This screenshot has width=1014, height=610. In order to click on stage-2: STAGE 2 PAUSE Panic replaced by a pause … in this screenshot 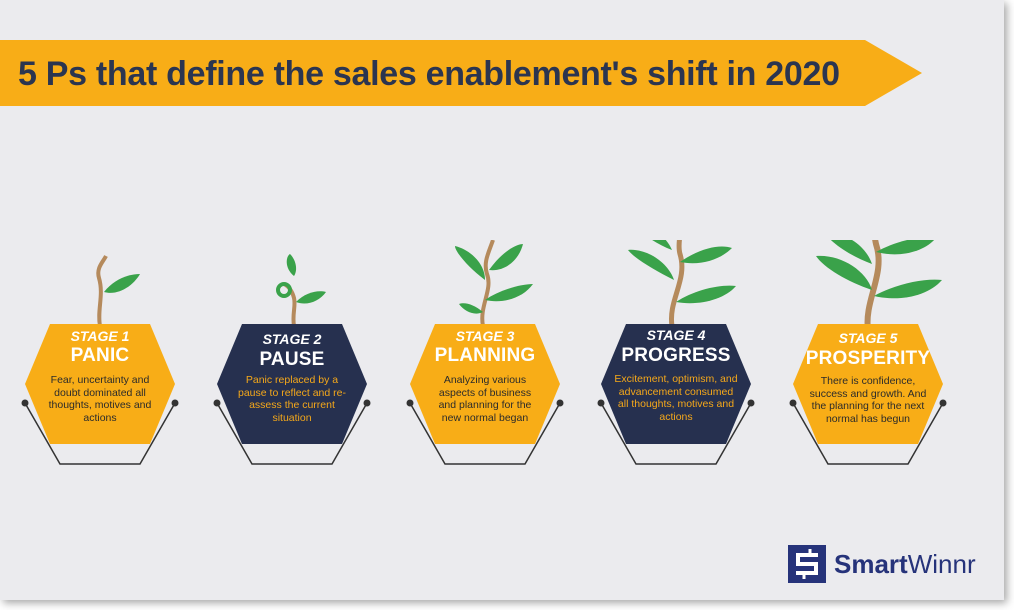, I will do `click(292, 390)`.